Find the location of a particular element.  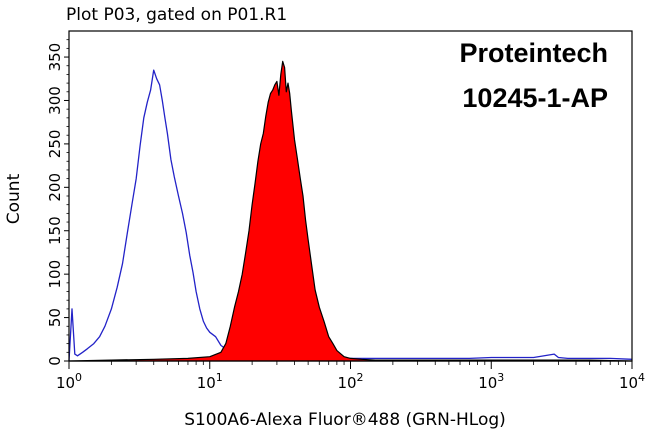

y-tick-label-200: 200 is located at coordinates (55, 187).